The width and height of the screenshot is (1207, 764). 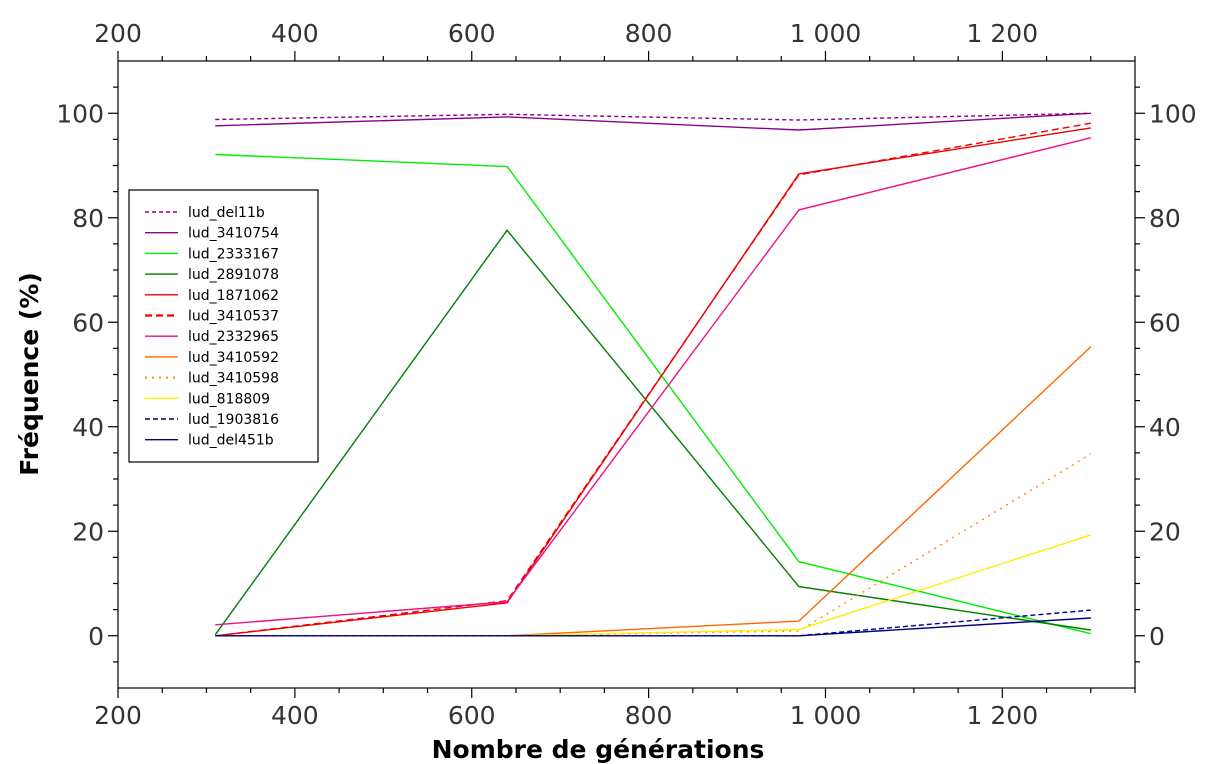 I want to click on x-tick-label-top: 400, so click(x=295, y=33).